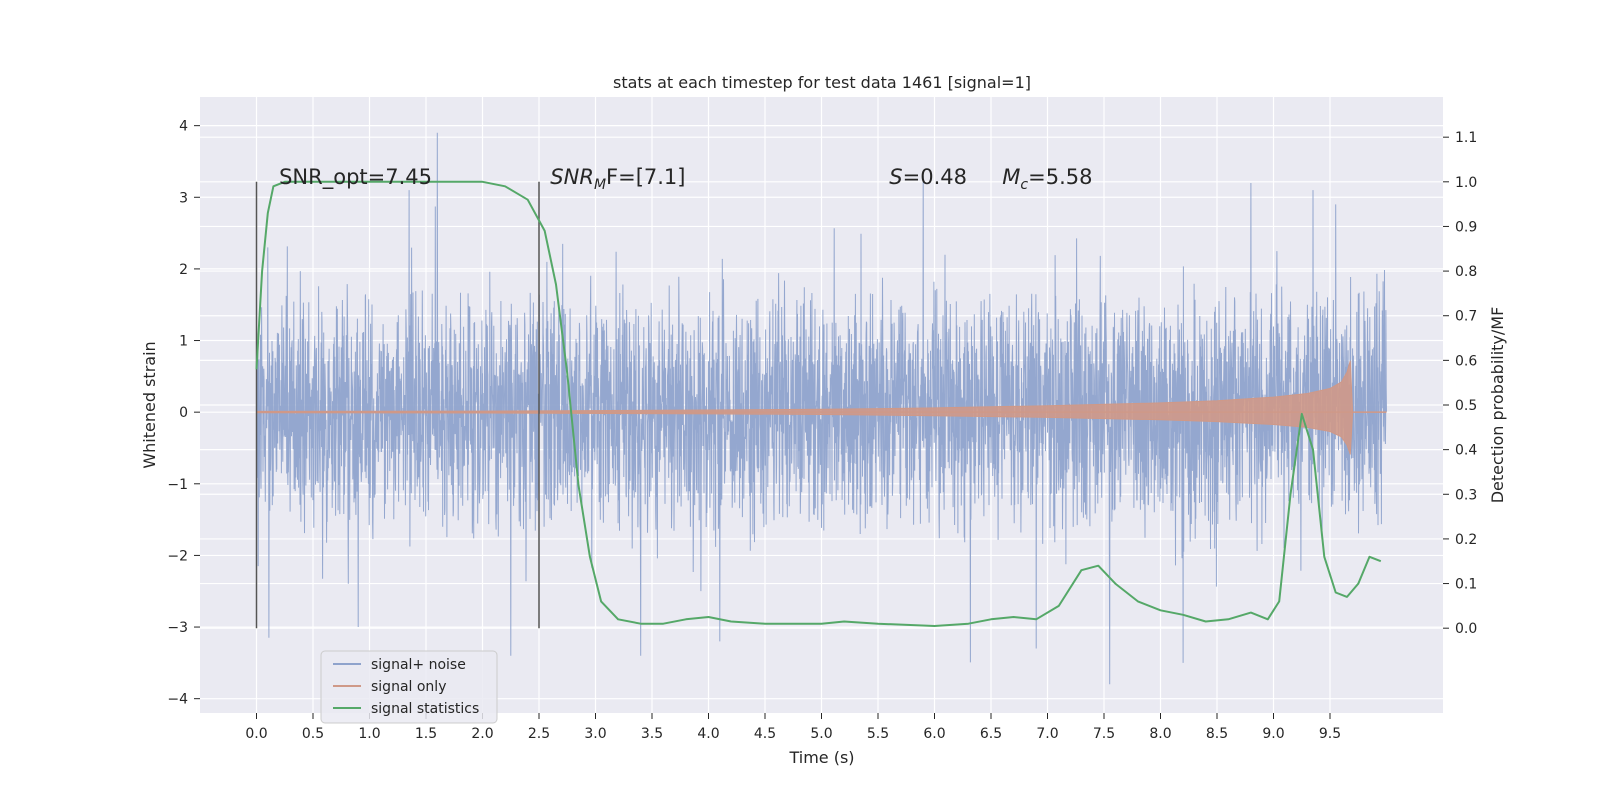 Image resolution: width=1600 pixels, height=800 pixels. What do you see at coordinates (1466, 227) in the screenshot?
I see `y-right-tick-label-2: 0.9` at bounding box center [1466, 227].